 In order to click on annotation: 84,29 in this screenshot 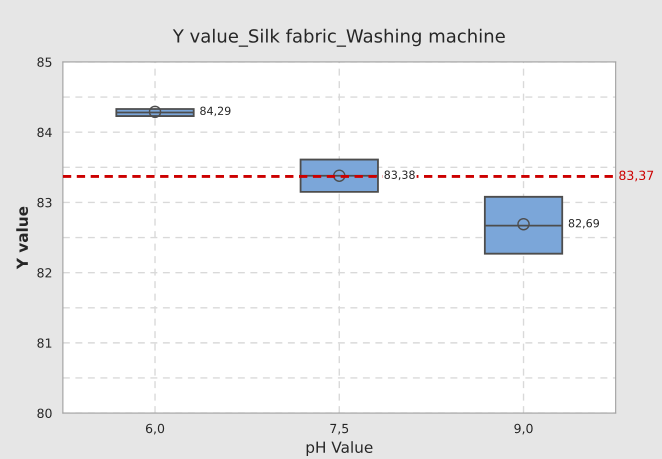, I will do `click(215, 111)`.